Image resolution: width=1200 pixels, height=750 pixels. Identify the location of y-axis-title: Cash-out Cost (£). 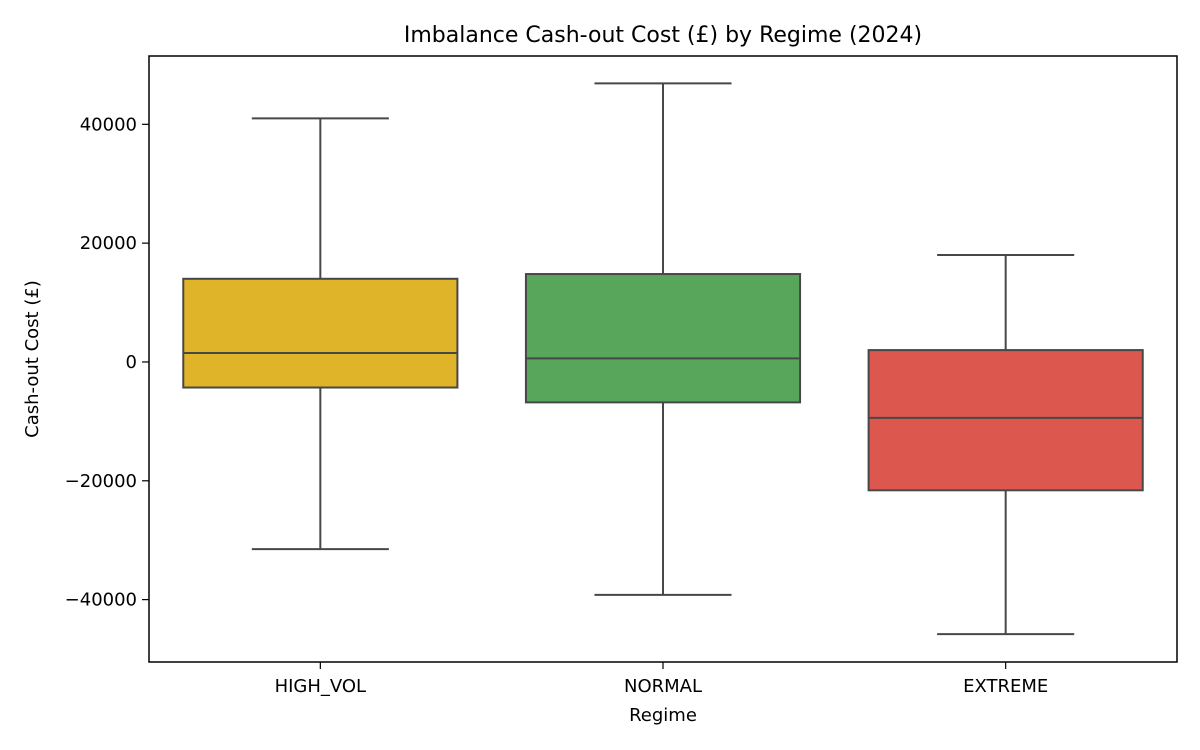
(32, 359).